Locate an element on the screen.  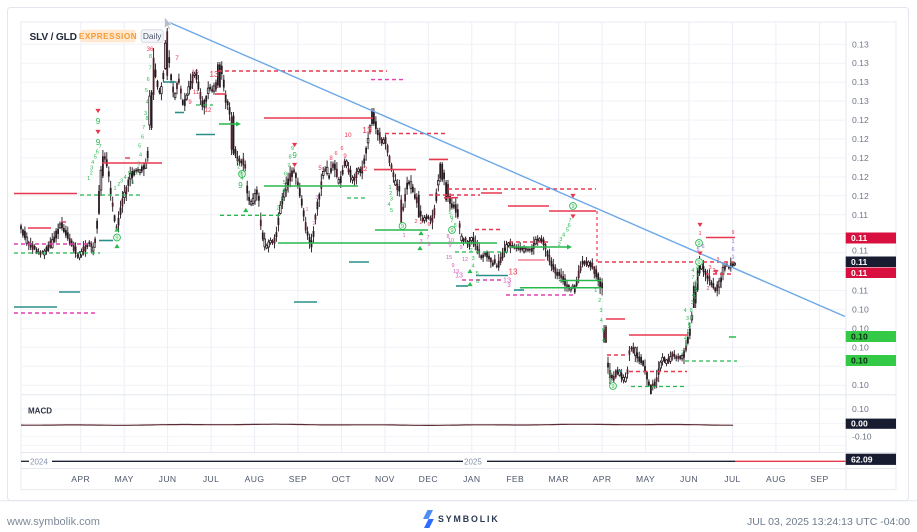
svg-text: AUG is located at coordinates (776, 479).